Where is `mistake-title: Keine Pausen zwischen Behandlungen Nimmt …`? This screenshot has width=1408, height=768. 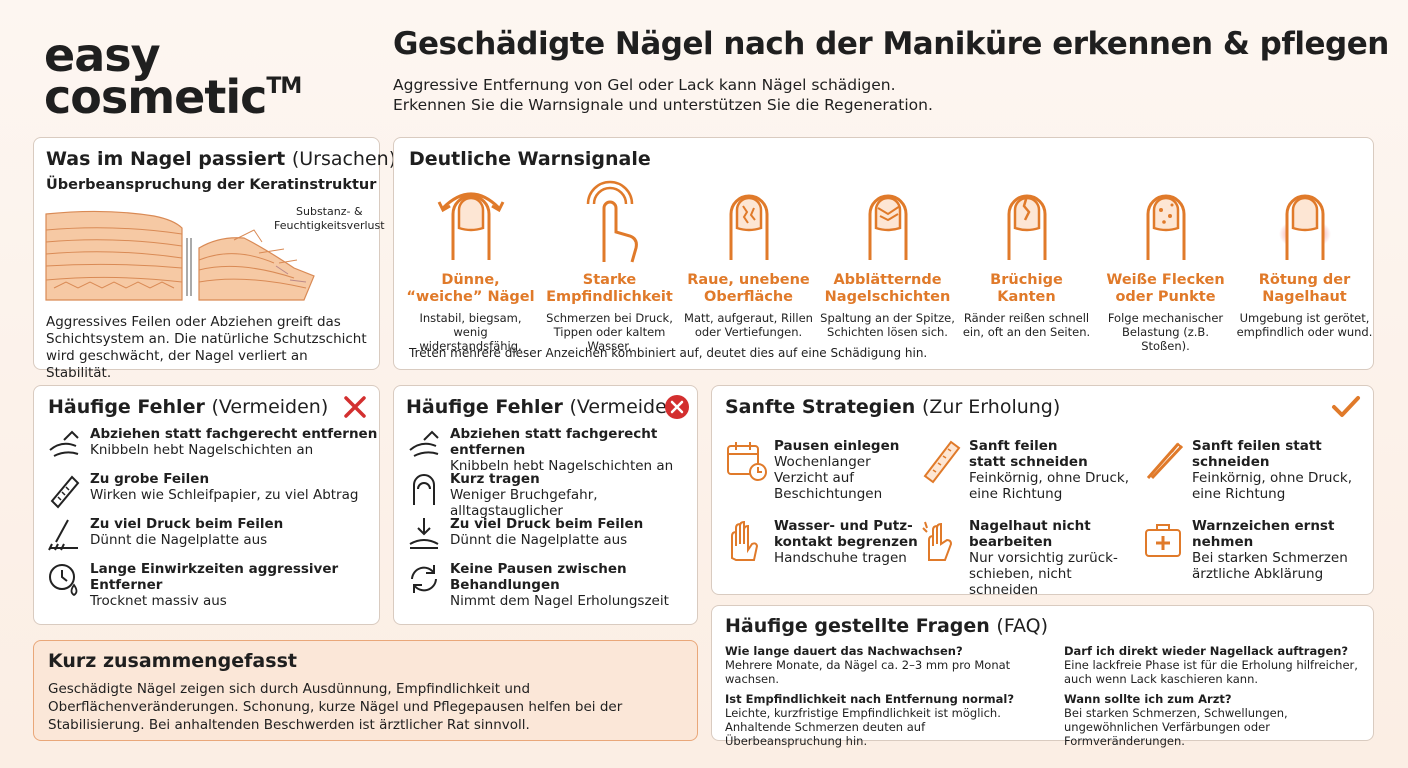
mistake-title: Keine Pausen zwischen Behandlungen Nimmt … is located at coordinates (575, 585).